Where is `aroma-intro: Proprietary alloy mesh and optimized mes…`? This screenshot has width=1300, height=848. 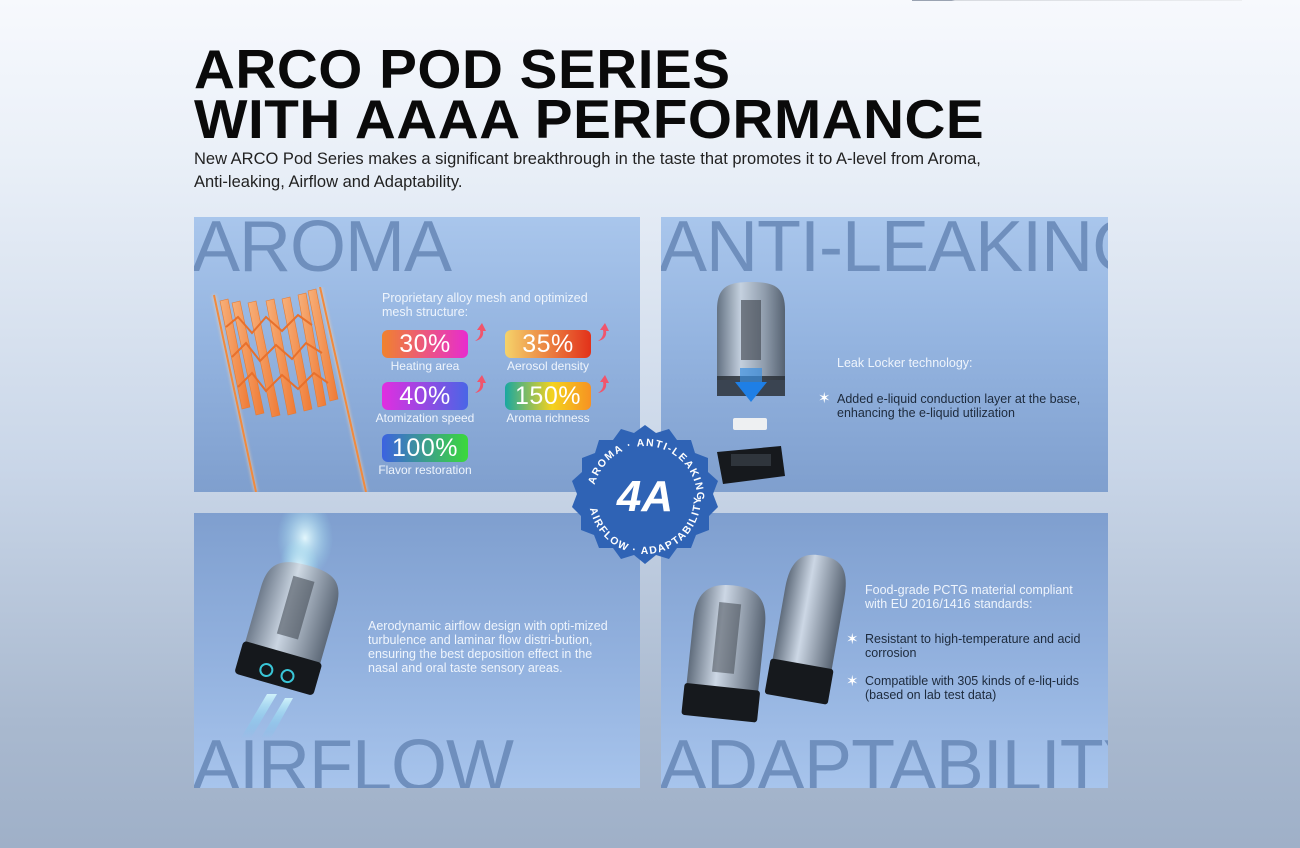 aroma-intro: Proprietary alloy mesh and optimized mes… is located at coordinates (485, 305).